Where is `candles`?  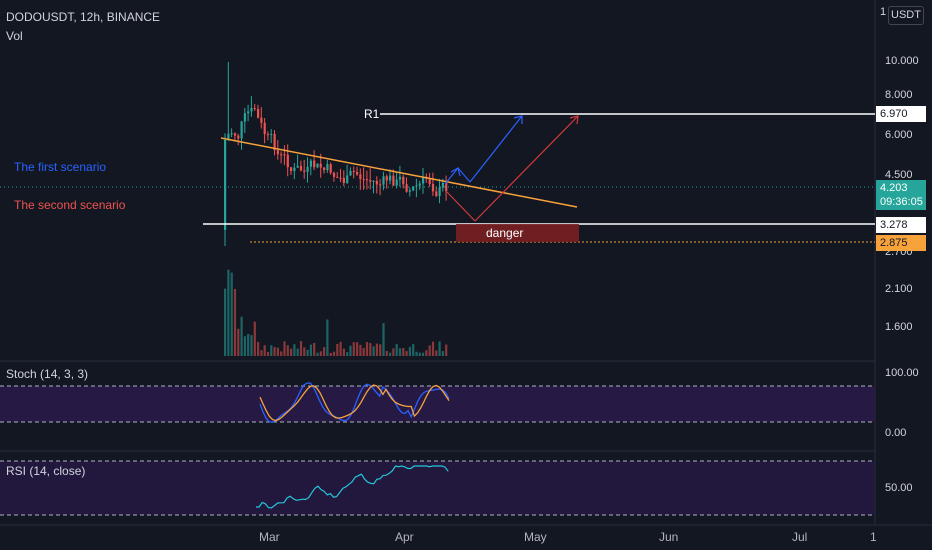
candles is located at coordinates (336, 154).